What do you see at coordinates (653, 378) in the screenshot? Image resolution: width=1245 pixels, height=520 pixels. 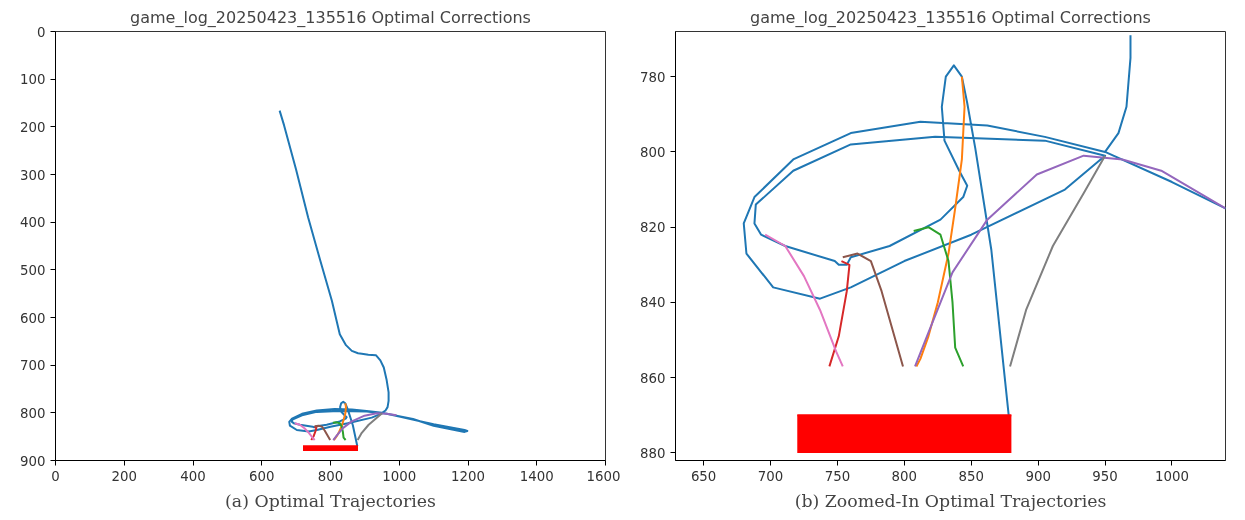 I see `y-tick-label: 860` at bounding box center [653, 378].